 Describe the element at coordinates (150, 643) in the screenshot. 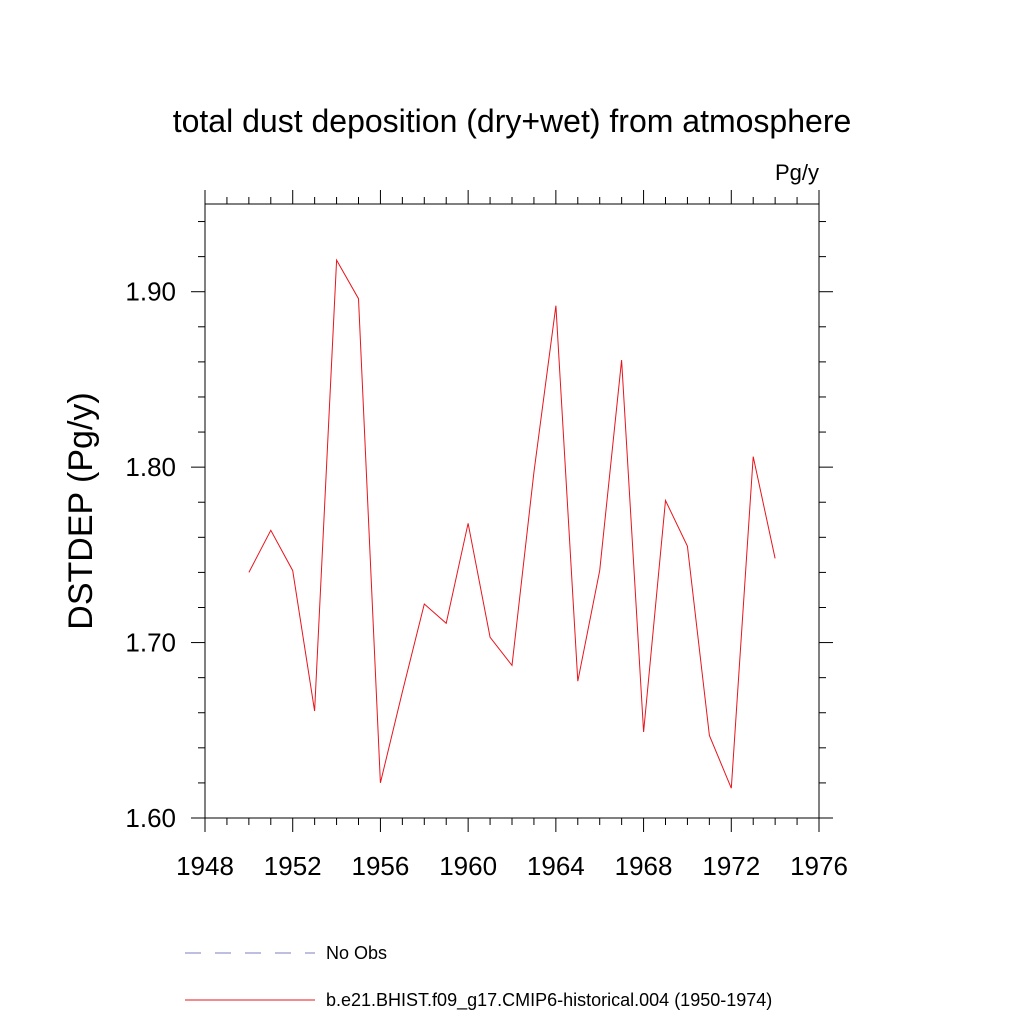

I see `y-tick-label: 1.70` at that location.